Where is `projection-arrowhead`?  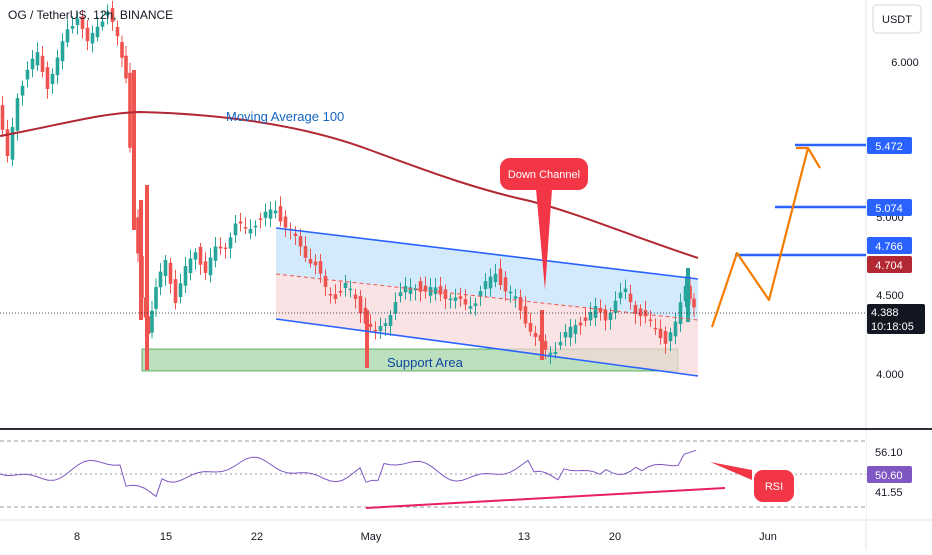
projection-arrowhead is located at coordinates (808, 157).